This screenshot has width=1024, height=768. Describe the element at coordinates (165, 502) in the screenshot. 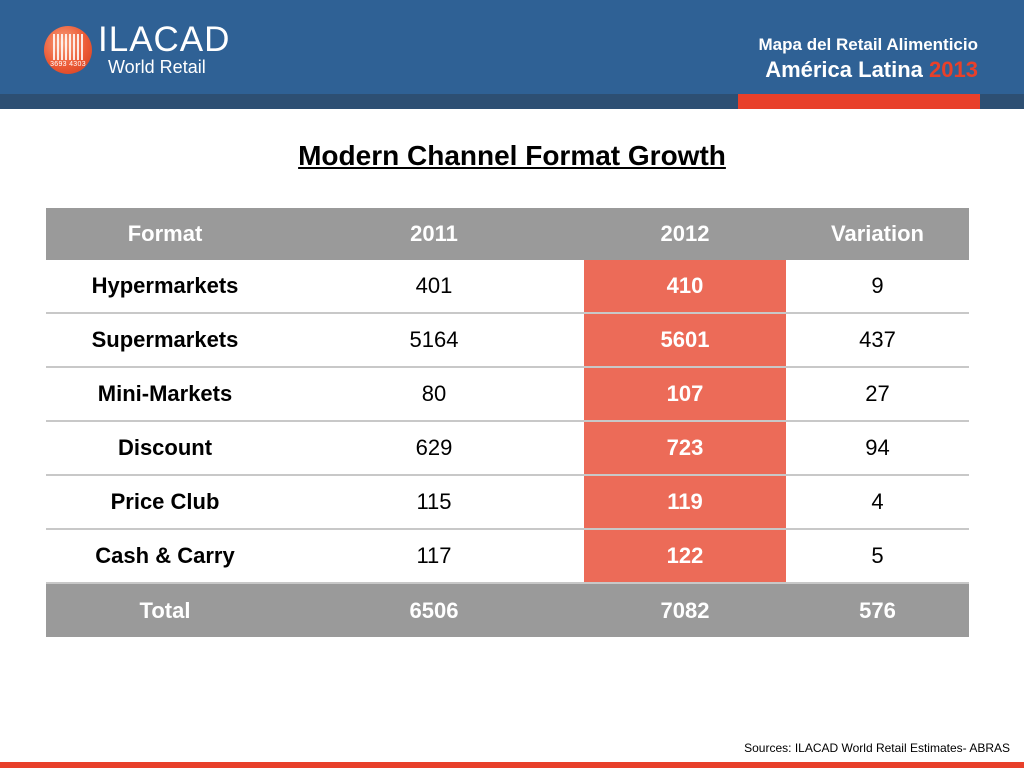

I see `format-cell: Price Club` at that location.